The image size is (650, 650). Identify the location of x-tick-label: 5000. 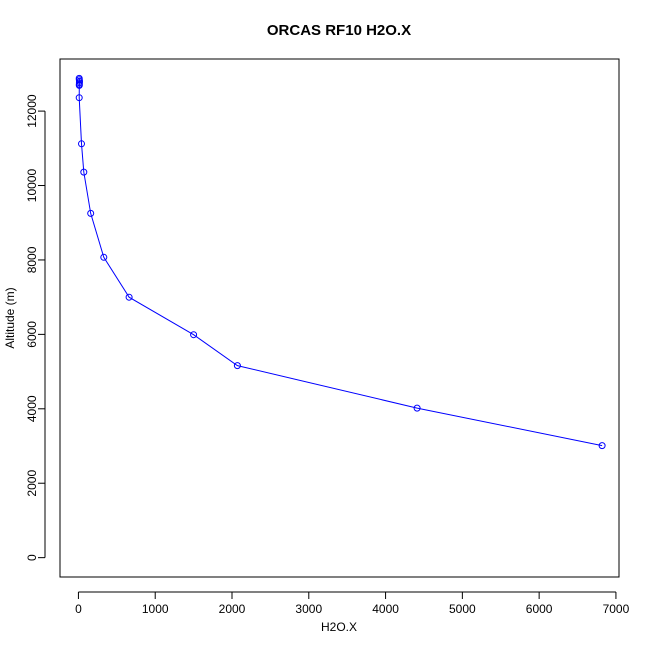
(462, 609).